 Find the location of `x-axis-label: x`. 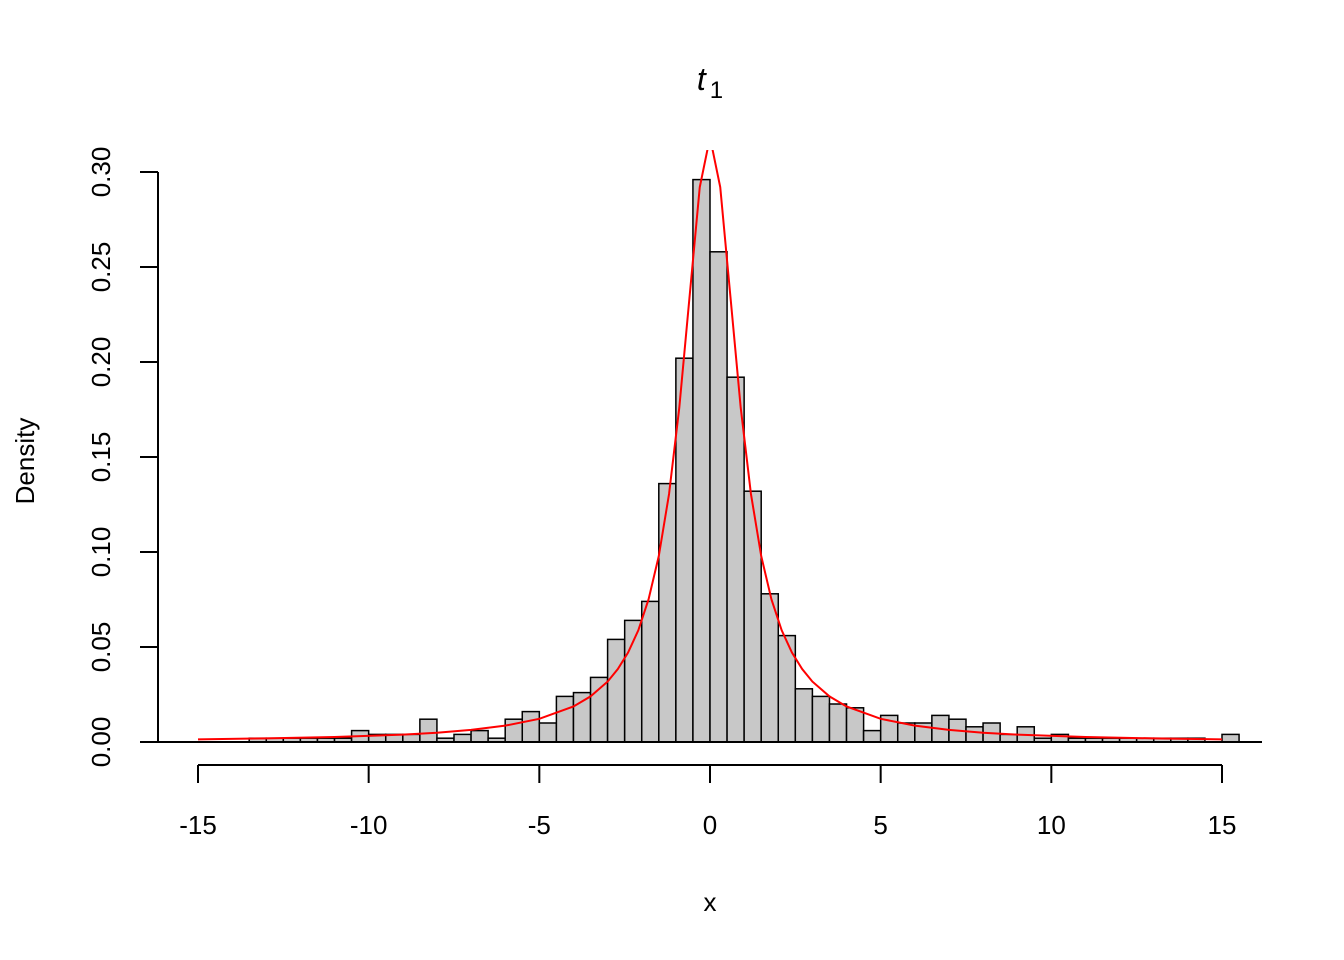

x-axis-label: x is located at coordinates (710, 902).